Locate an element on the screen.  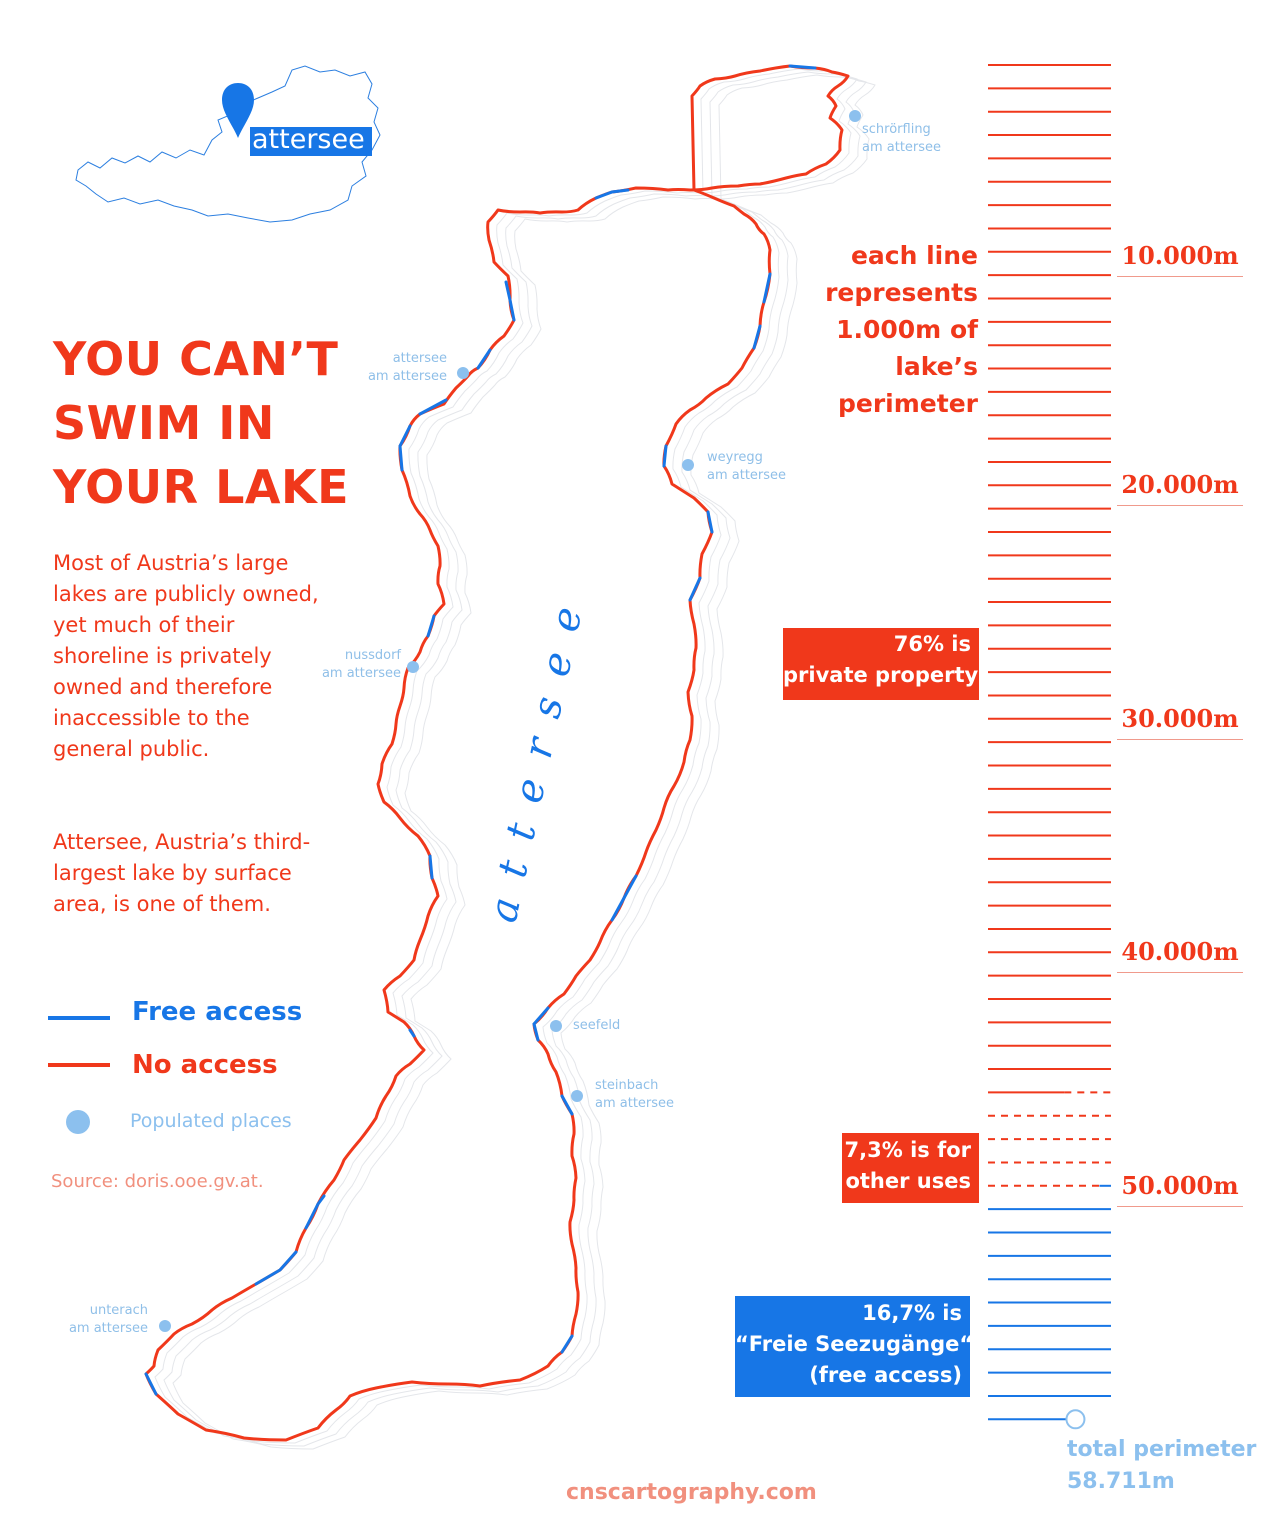
place-label-attersee: attersee am attersee is located at coordinates (407, 367).